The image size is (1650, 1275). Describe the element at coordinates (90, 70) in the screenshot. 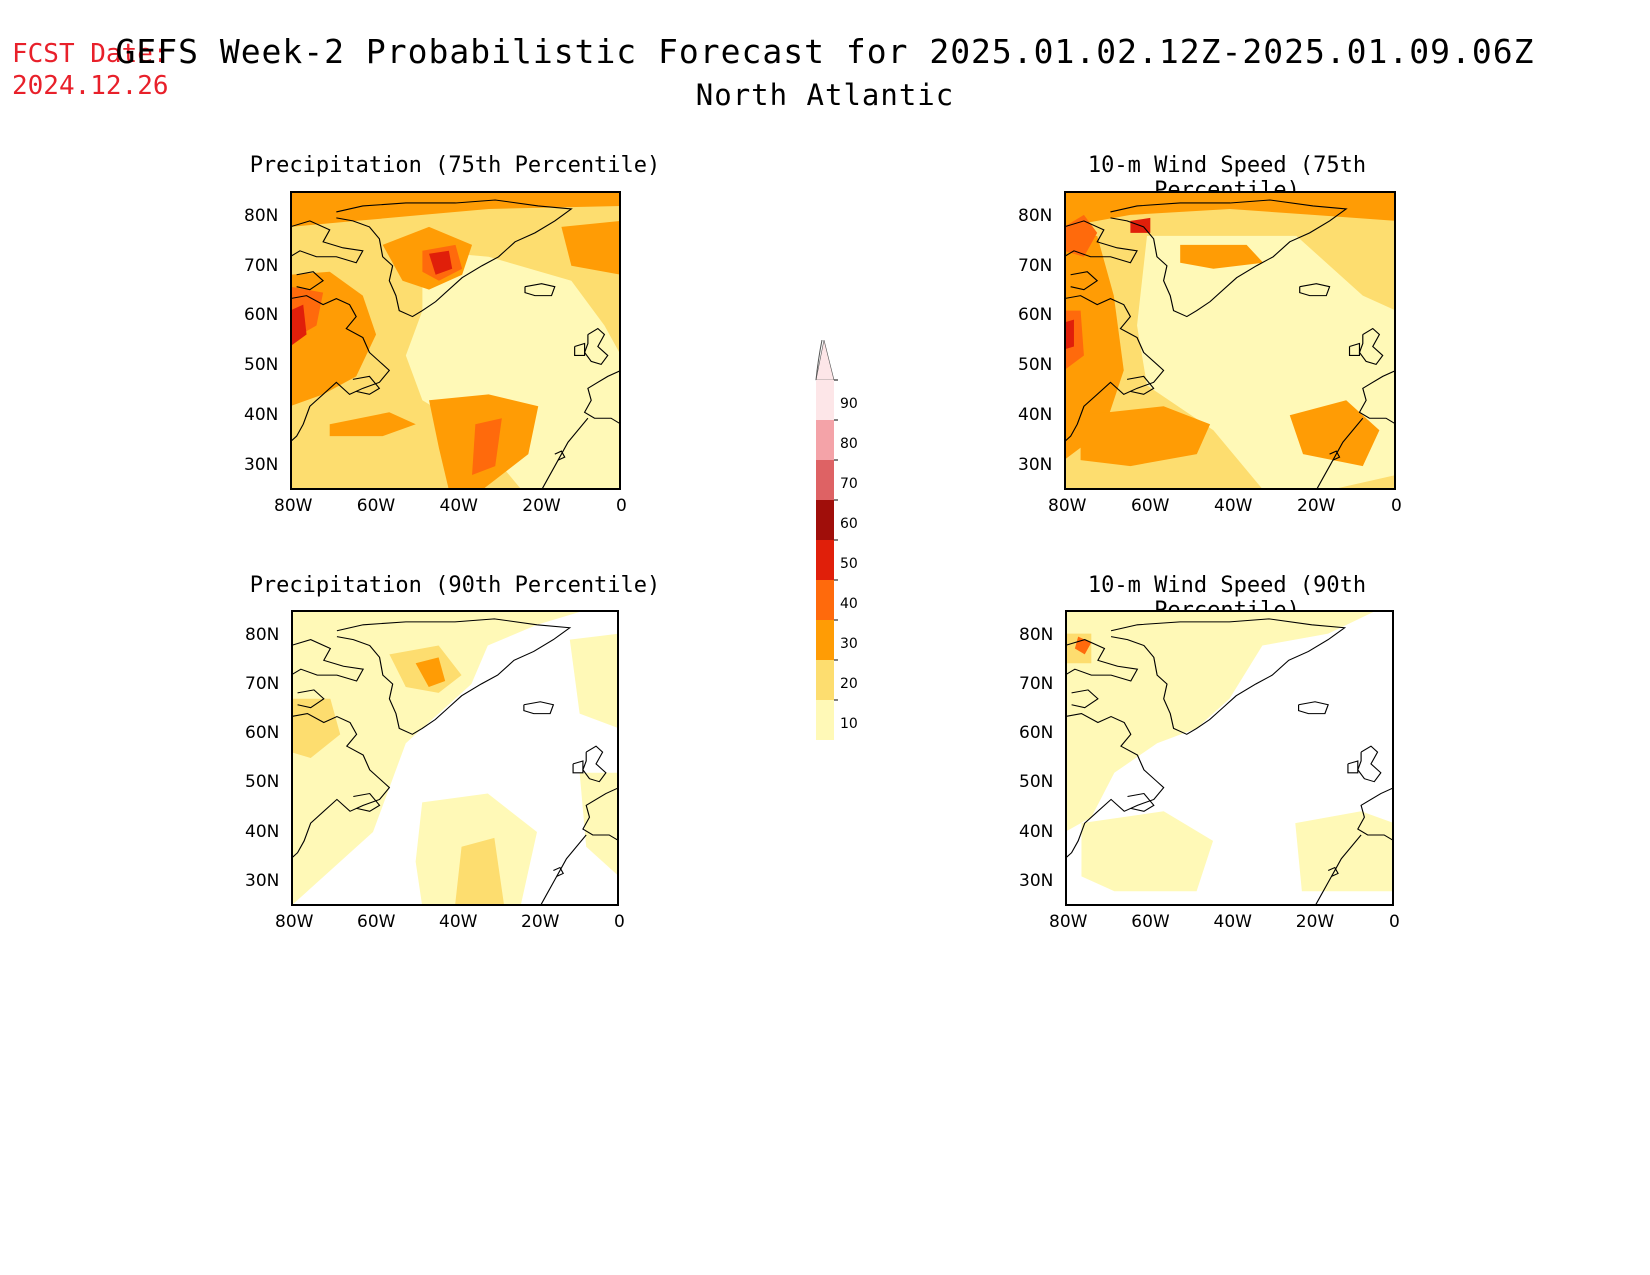

I see `fcst-date-block: FCST Date: 2024.12.26` at that location.